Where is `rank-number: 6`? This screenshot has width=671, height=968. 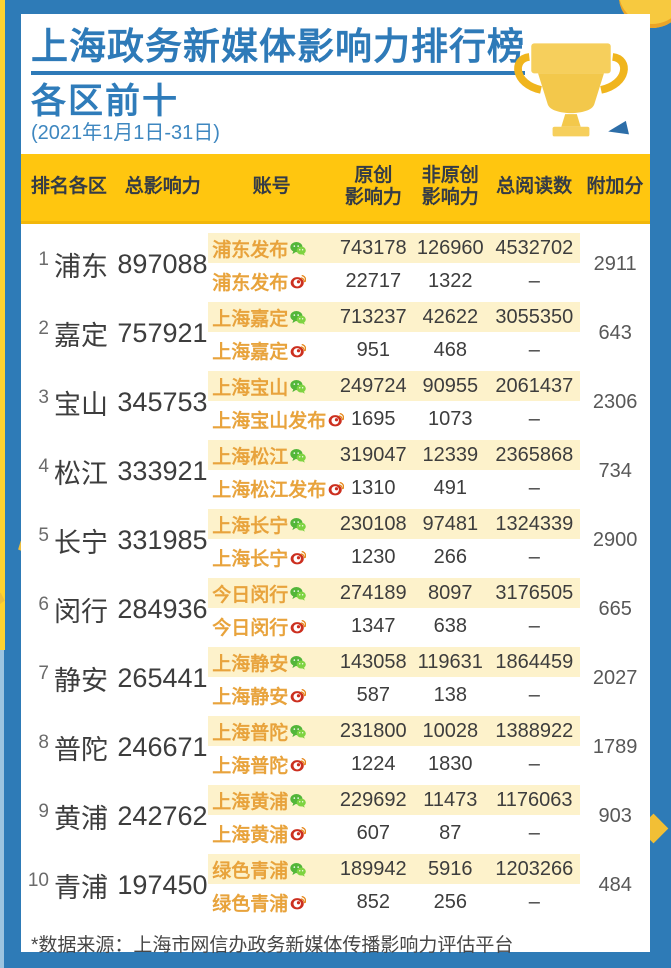 rank-number: 6 is located at coordinates (43, 604).